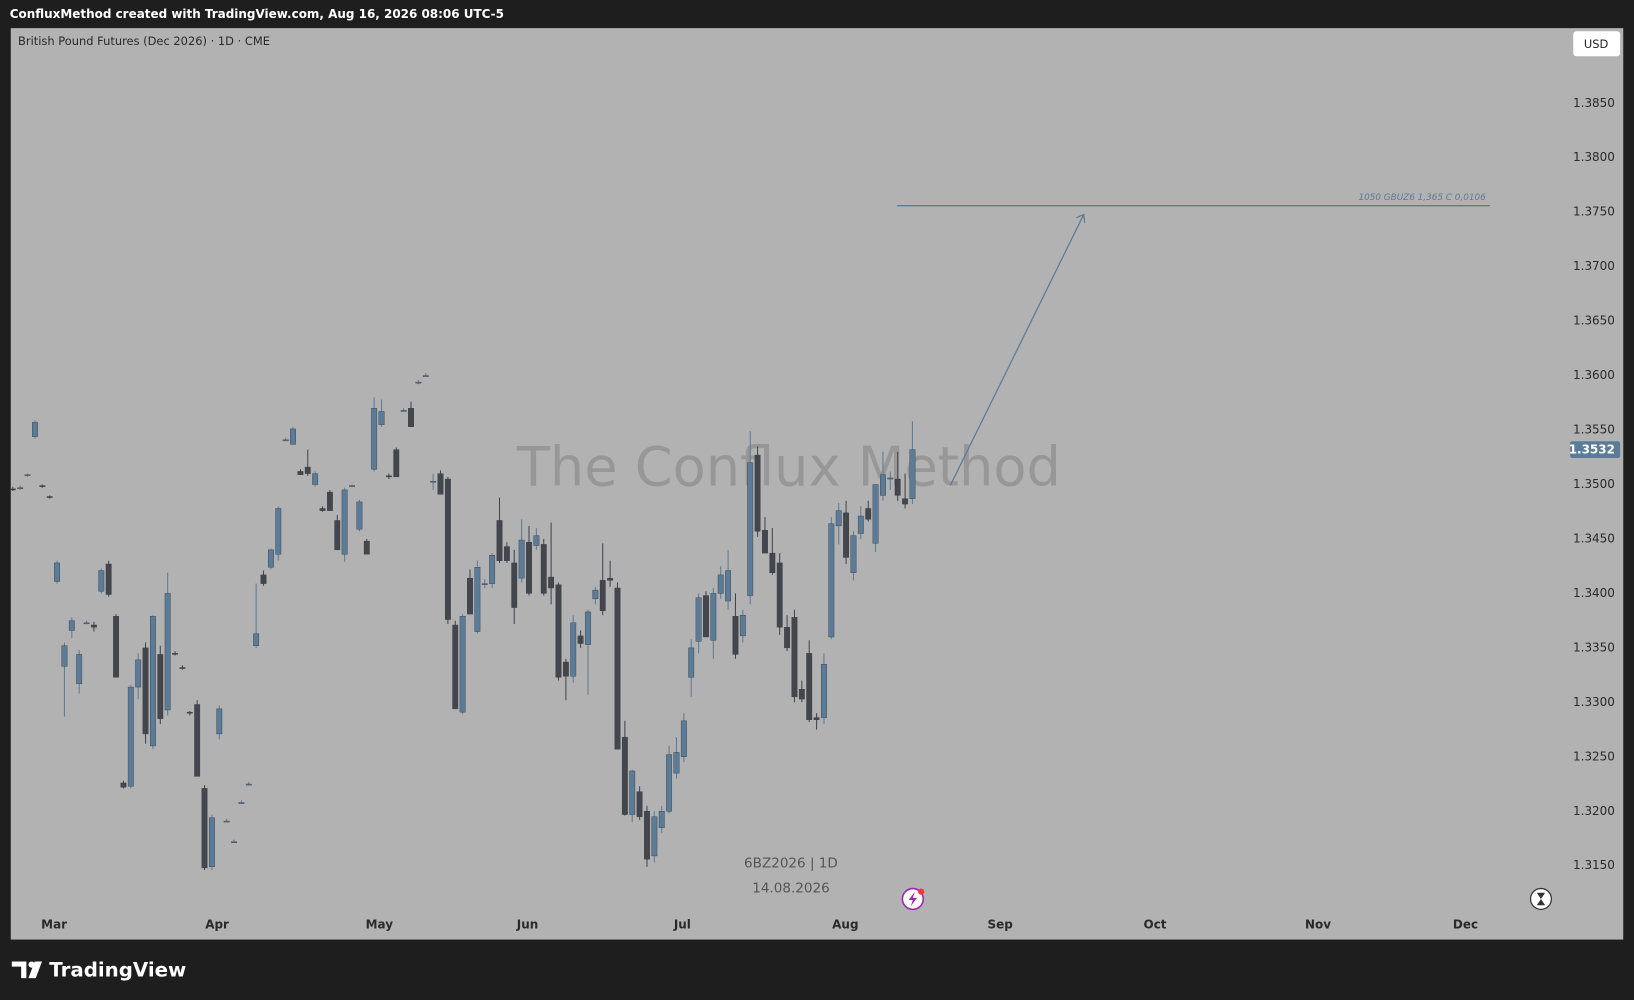  I want to click on x-tick-label: Mar, so click(54, 925).